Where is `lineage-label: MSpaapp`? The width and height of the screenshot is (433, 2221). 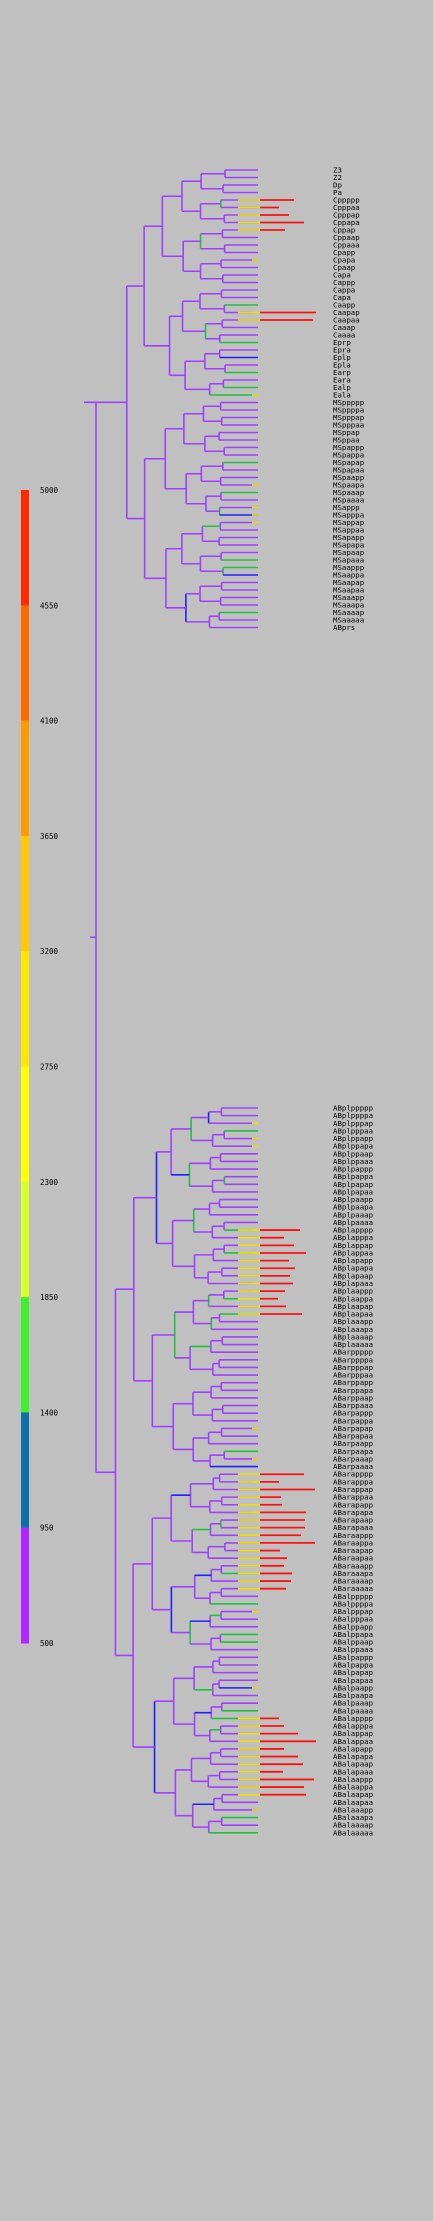
lineage-label: MSpaapp is located at coordinates (348, 477).